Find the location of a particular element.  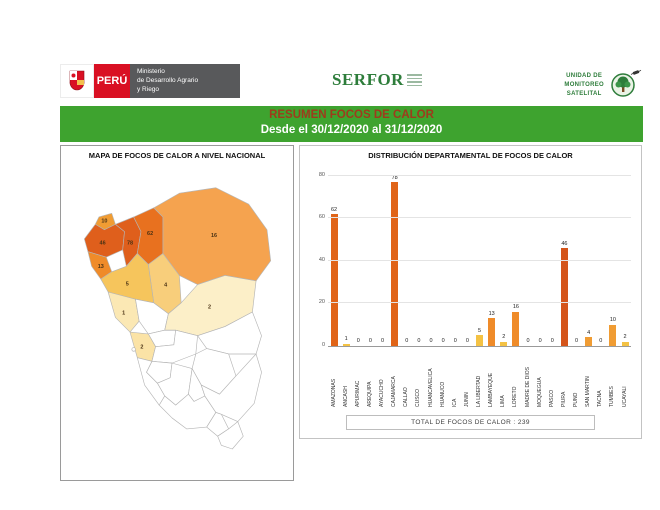

y-axis-tick-label: 40 is located at coordinates (321, 259).